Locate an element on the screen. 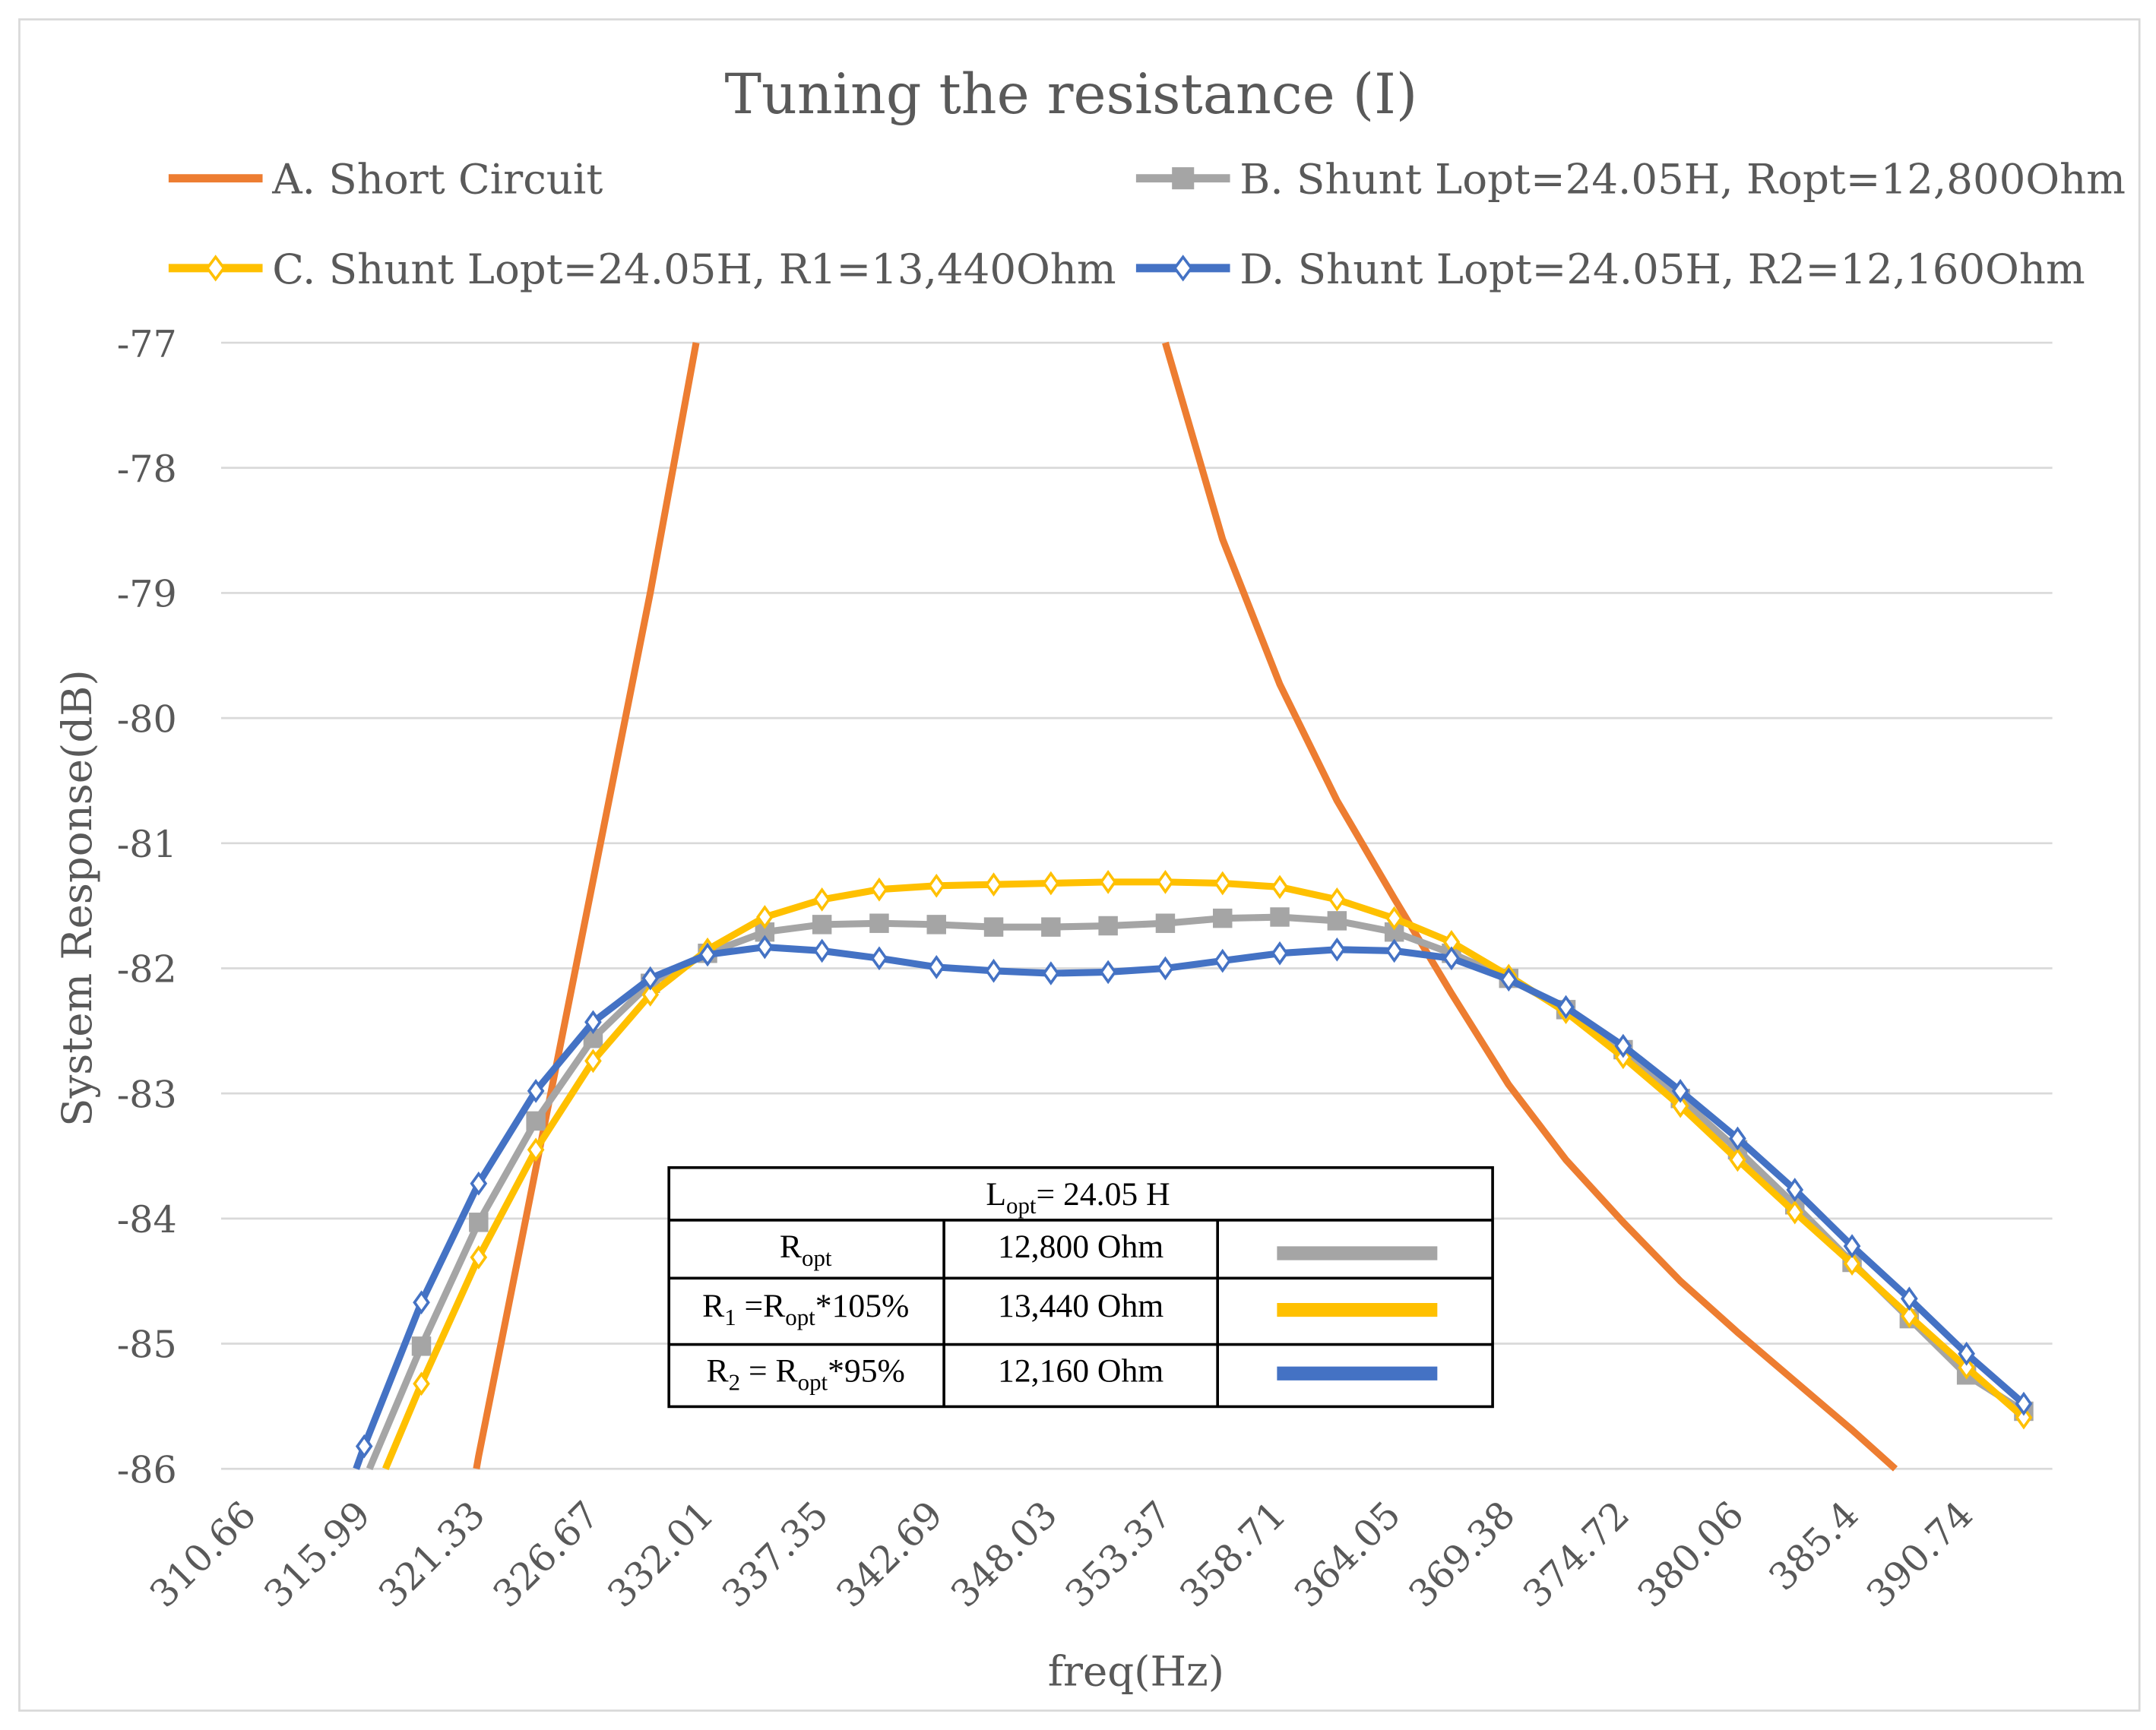 The width and height of the screenshot is (2156, 1730). y-tick-label: -82 is located at coordinates (147, 969).